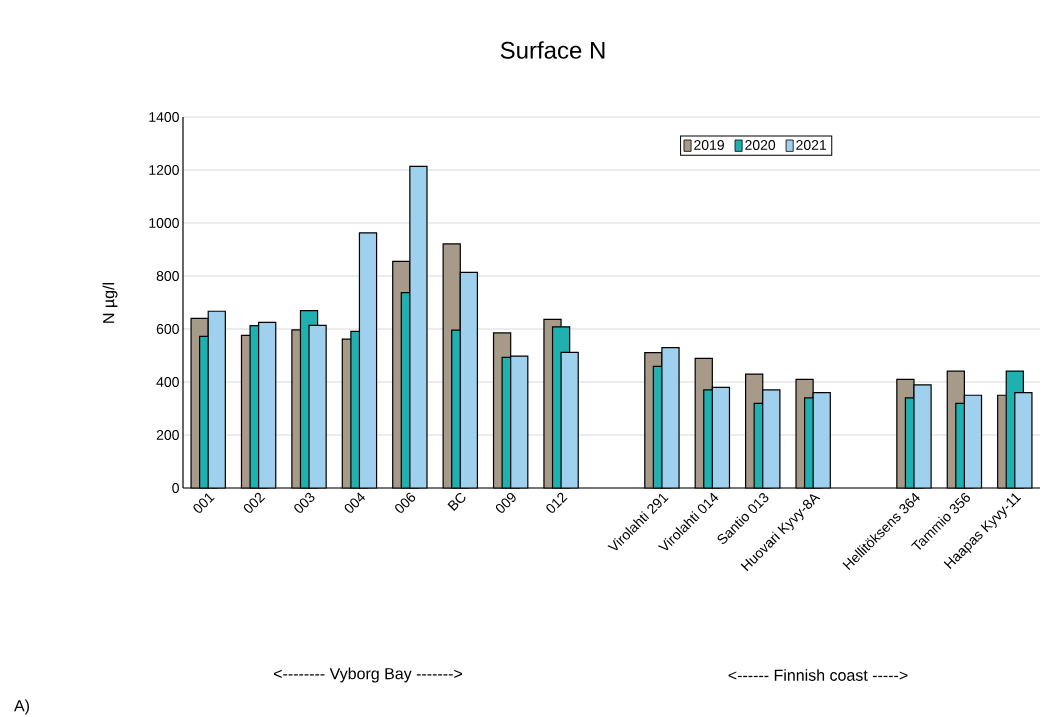 Image resolution: width=1054 pixels, height=717 pixels. I want to click on x-tick-label: 012, so click(557, 502).